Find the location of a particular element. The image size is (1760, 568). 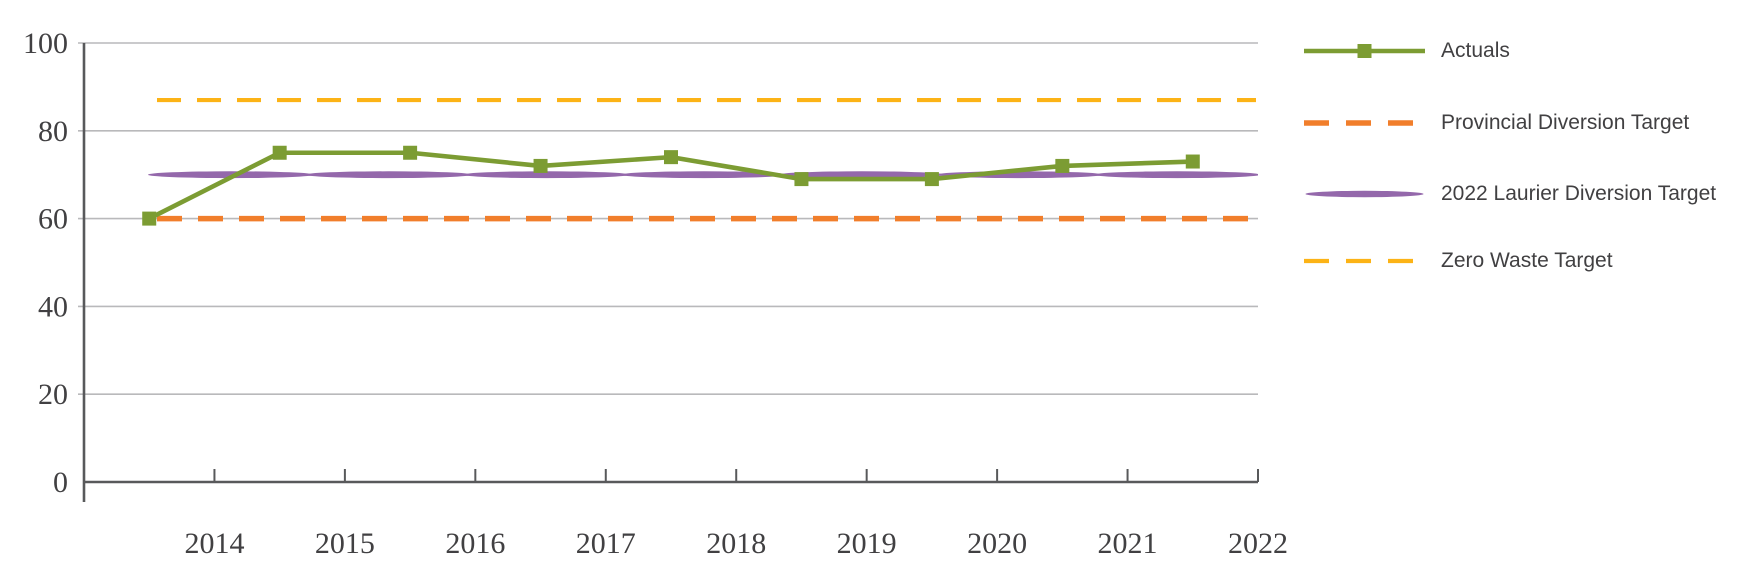

svg-text: 2022 is located at coordinates (1258, 543).